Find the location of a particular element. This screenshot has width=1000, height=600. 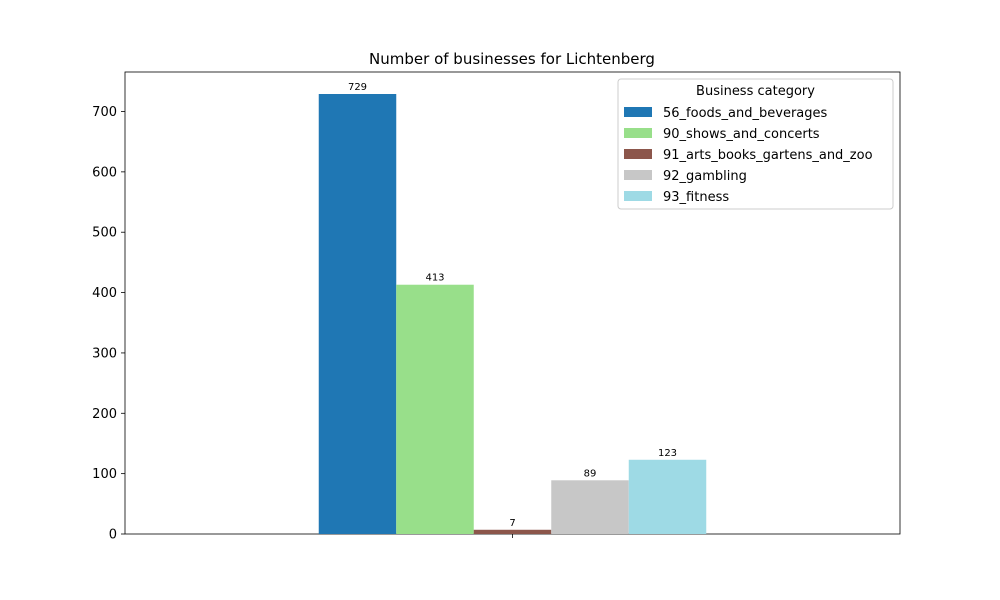

legend-entry: 90_shows_and_concerts is located at coordinates (741, 134).